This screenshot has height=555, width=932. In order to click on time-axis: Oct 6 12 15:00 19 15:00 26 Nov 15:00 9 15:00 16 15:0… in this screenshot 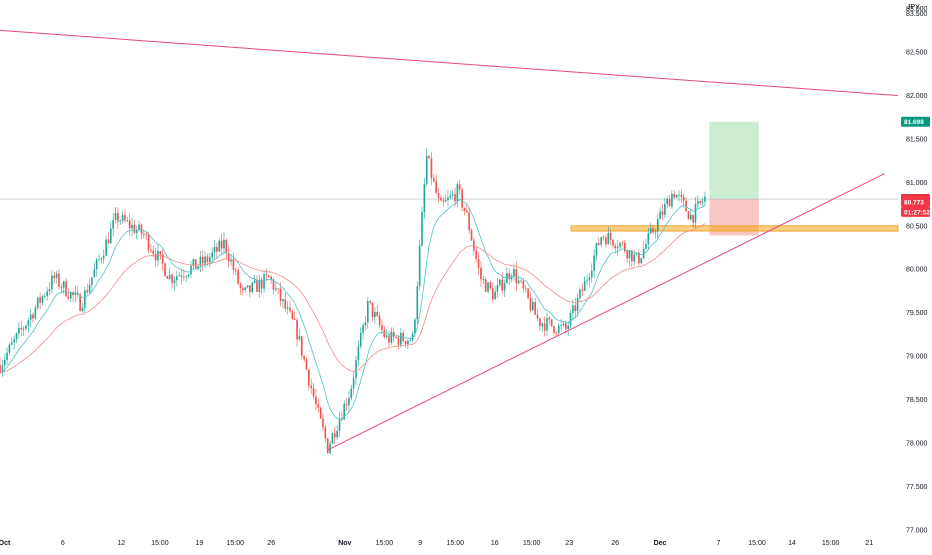, I will do `click(436, 543)`.